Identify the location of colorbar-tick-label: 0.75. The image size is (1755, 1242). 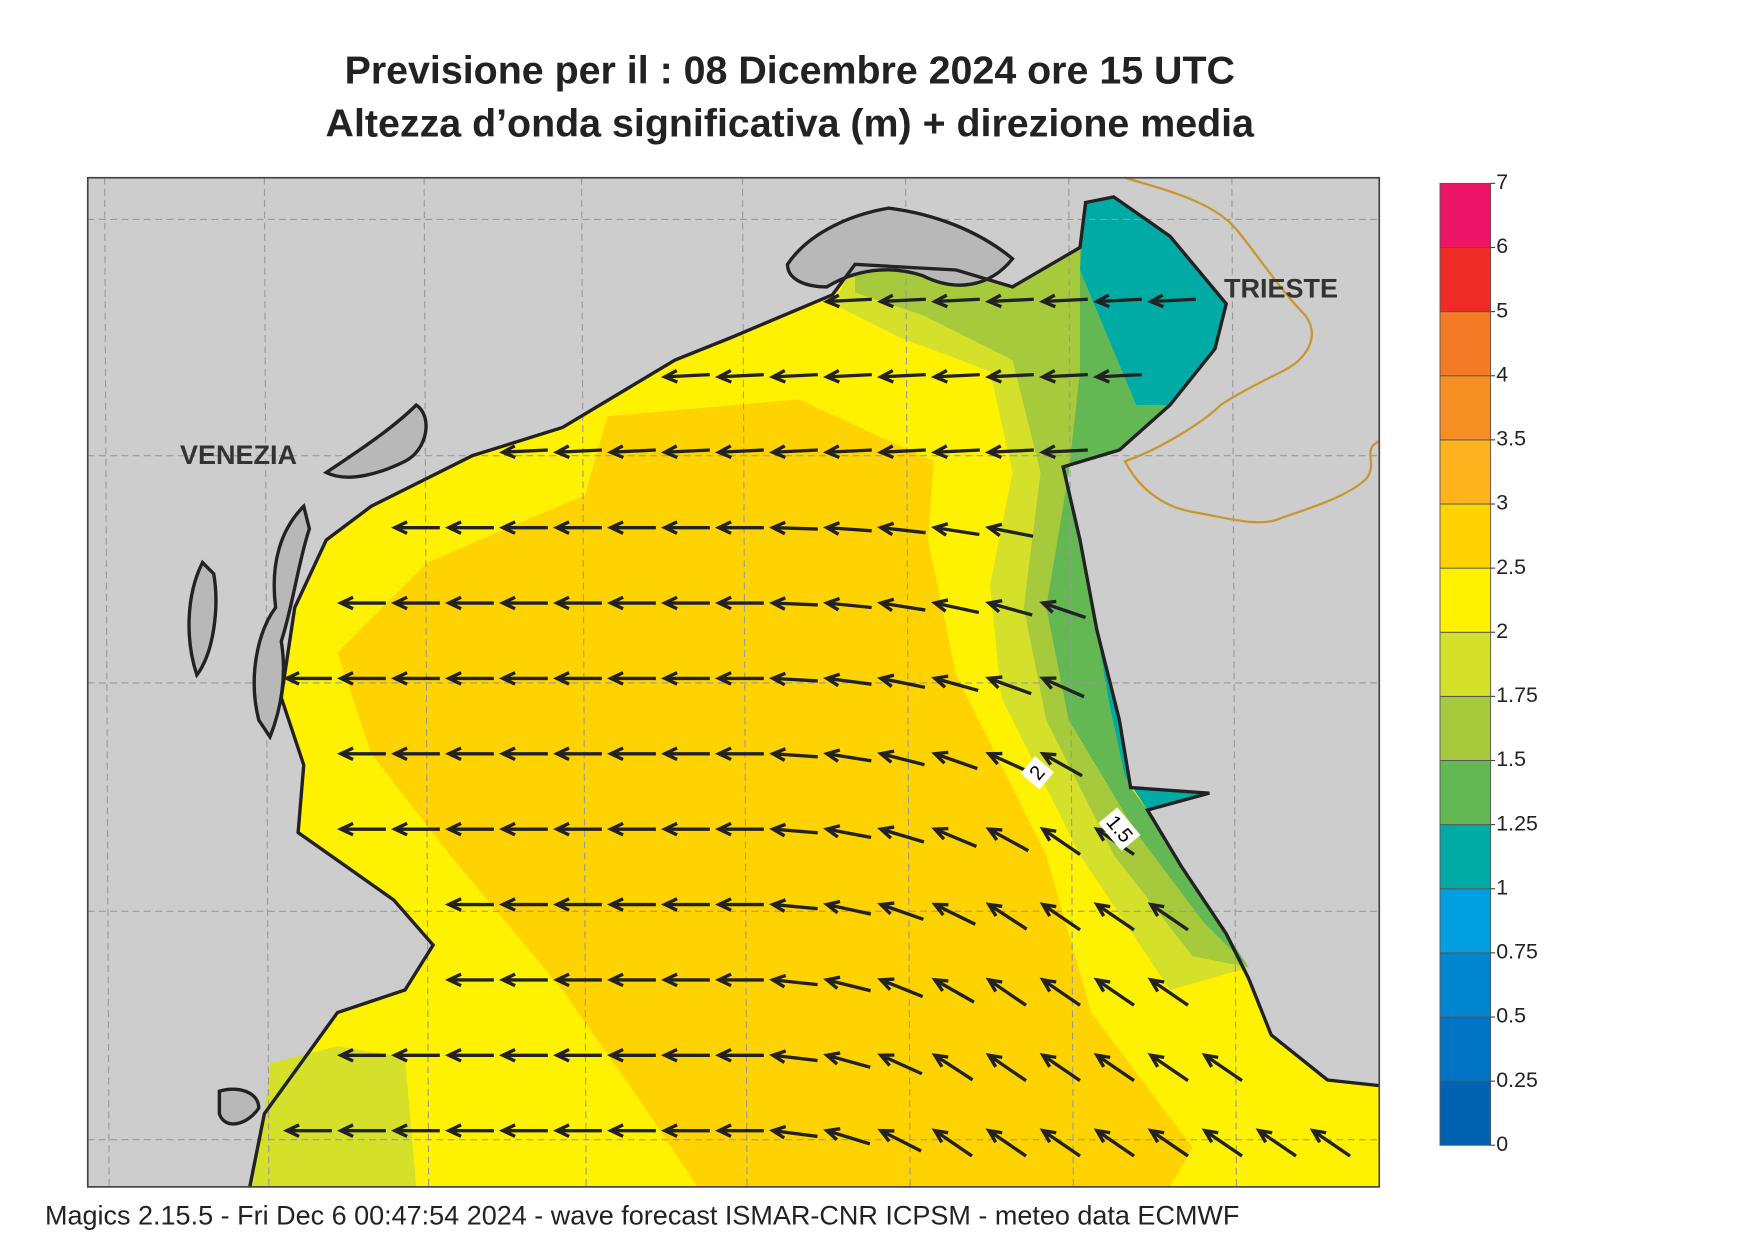
(1517, 952).